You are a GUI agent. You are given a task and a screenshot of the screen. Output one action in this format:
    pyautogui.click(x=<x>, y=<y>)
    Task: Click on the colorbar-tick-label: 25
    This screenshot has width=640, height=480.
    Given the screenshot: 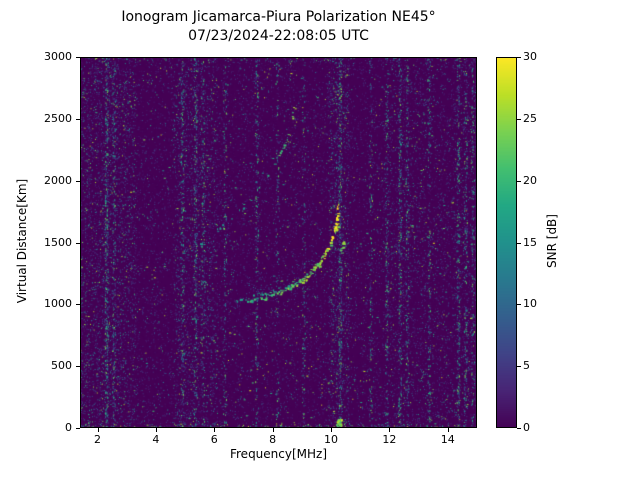 What is the action you would take?
    pyautogui.click(x=530, y=118)
    